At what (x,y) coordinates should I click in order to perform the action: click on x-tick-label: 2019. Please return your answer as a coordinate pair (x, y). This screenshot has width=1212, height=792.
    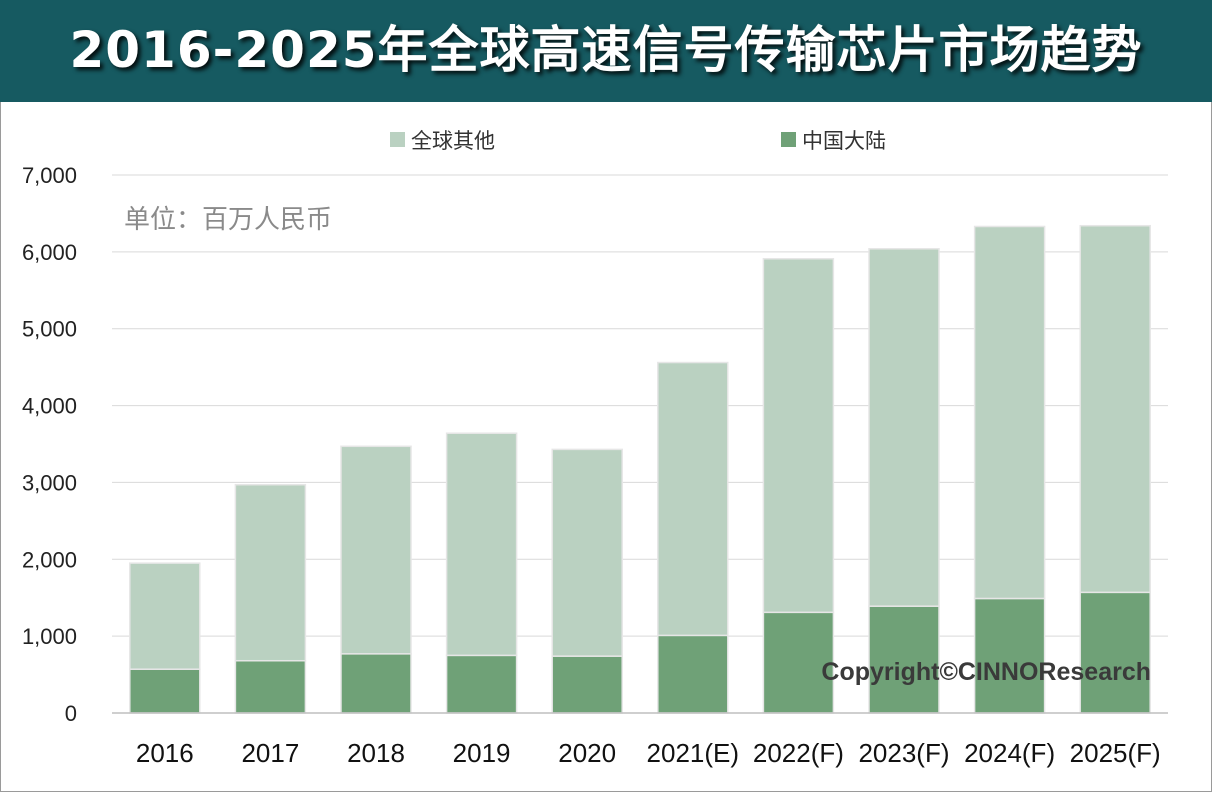
    Looking at the image, I should click on (482, 753).